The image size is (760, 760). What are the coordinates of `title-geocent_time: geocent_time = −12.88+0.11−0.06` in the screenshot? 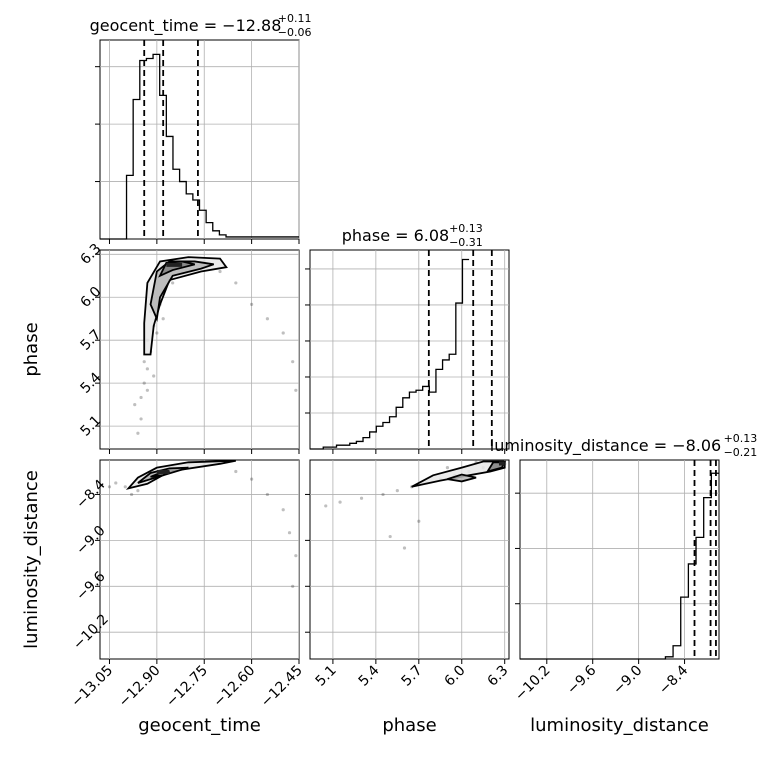 It's located at (201, 25).